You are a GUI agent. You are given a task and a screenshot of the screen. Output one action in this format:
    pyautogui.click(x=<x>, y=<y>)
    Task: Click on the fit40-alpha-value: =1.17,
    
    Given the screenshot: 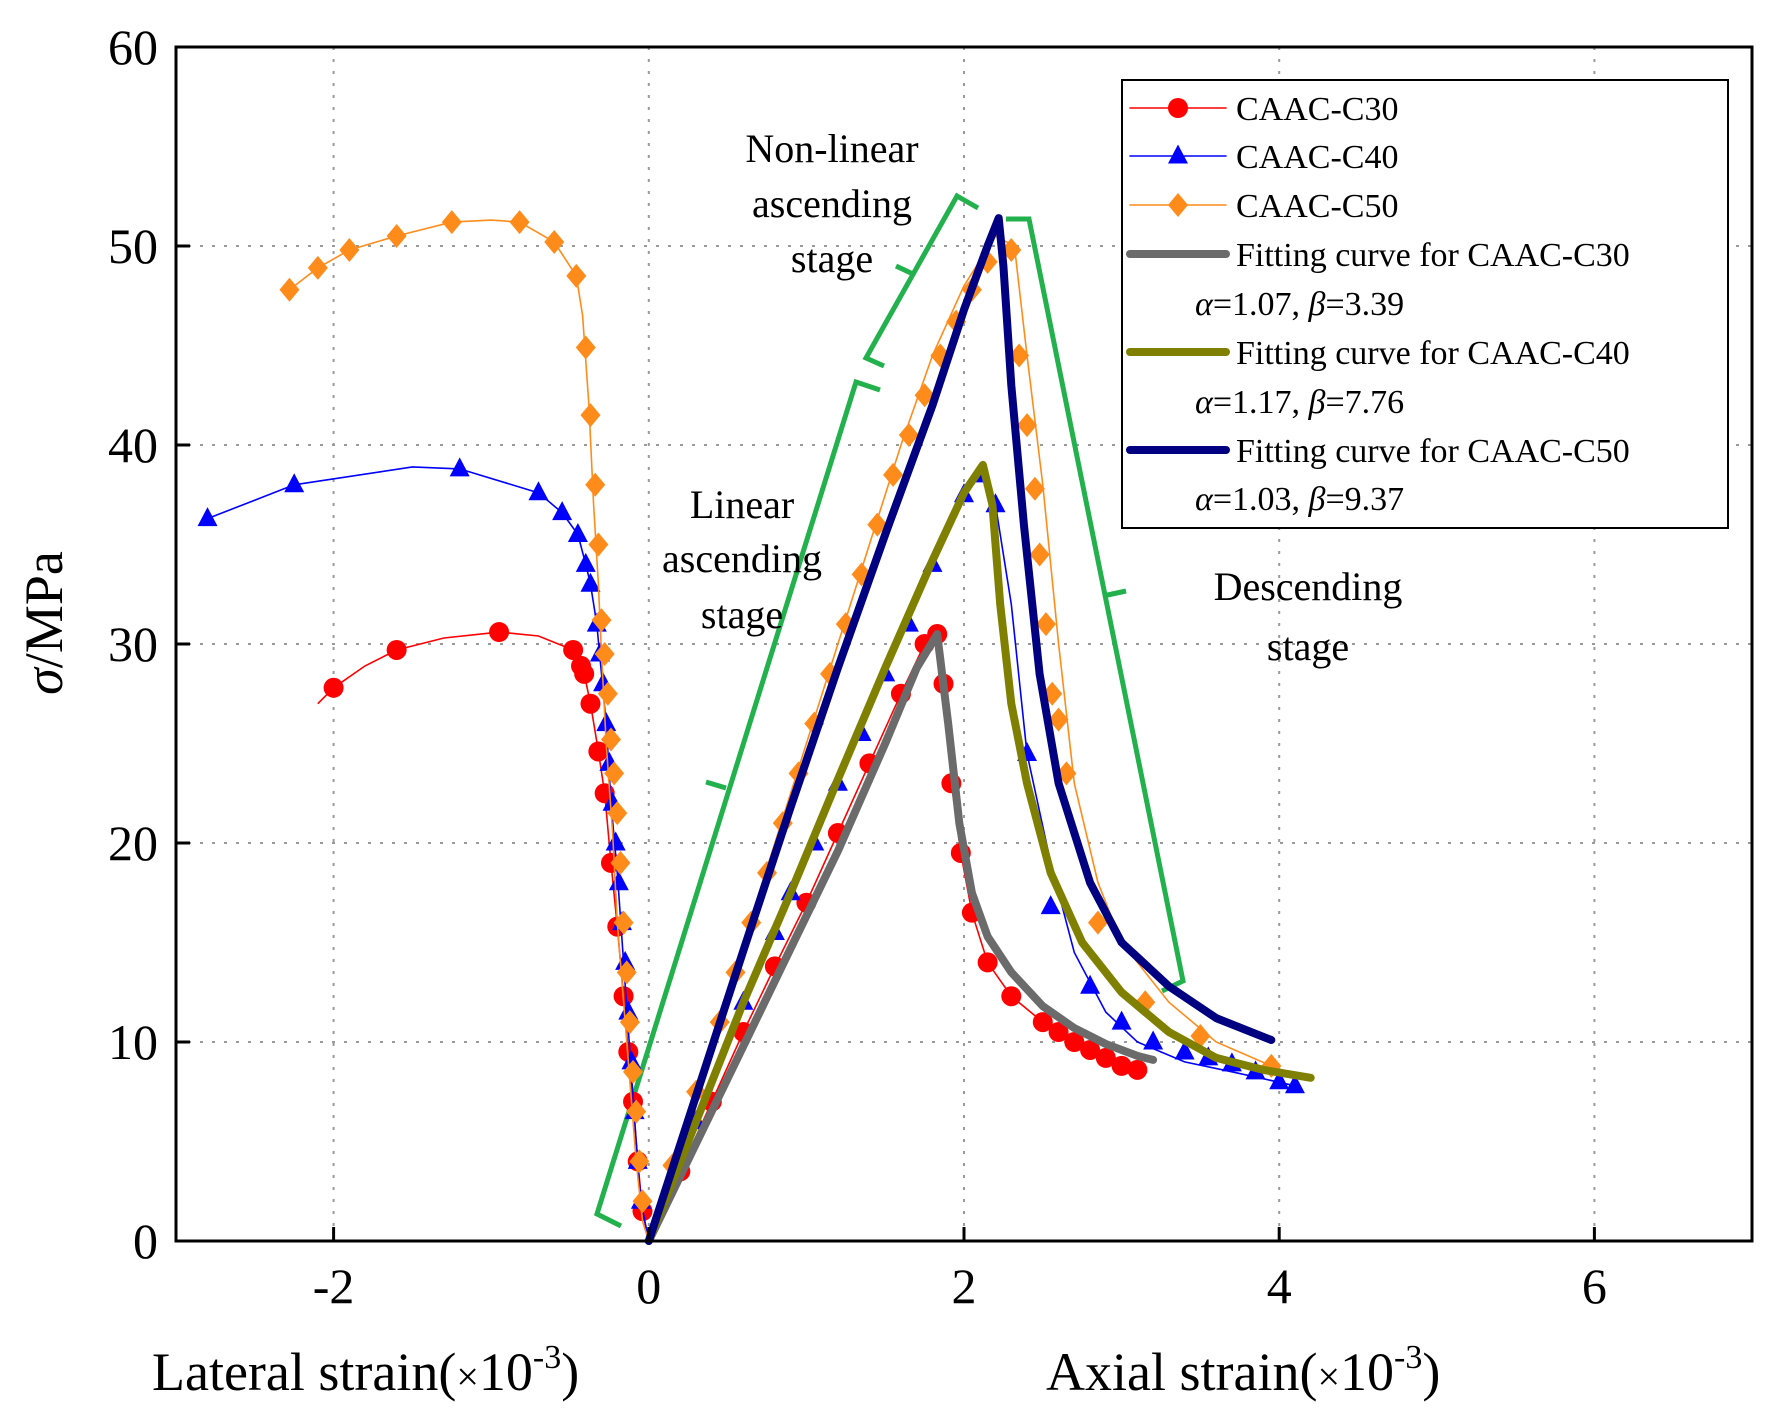 What is the action you would take?
    pyautogui.click(x=1261, y=402)
    